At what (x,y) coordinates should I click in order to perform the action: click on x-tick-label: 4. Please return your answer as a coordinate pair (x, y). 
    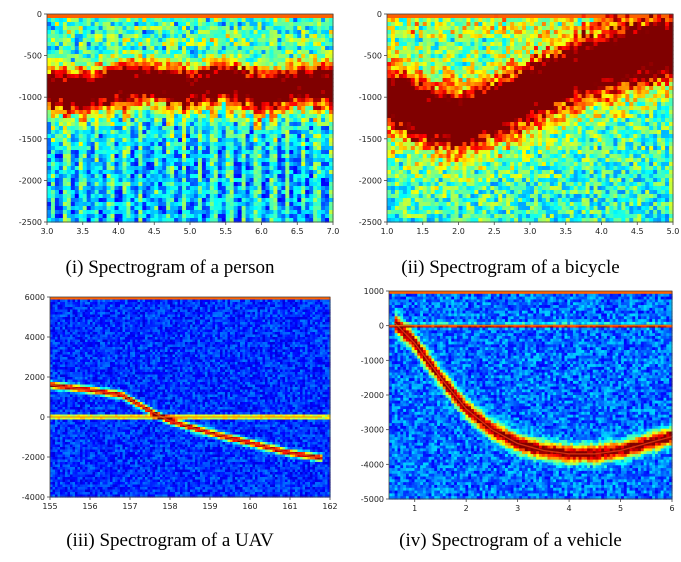
    Looking at the image, I should click on (569, 508).